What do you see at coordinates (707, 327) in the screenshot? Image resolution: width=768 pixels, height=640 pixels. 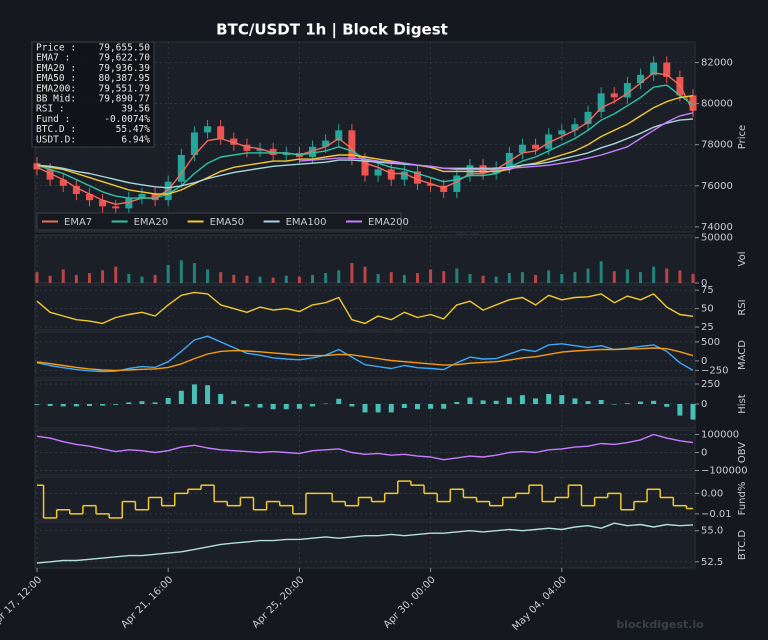 I see `y-tick-label: 25` at bounding box center [707, 327].